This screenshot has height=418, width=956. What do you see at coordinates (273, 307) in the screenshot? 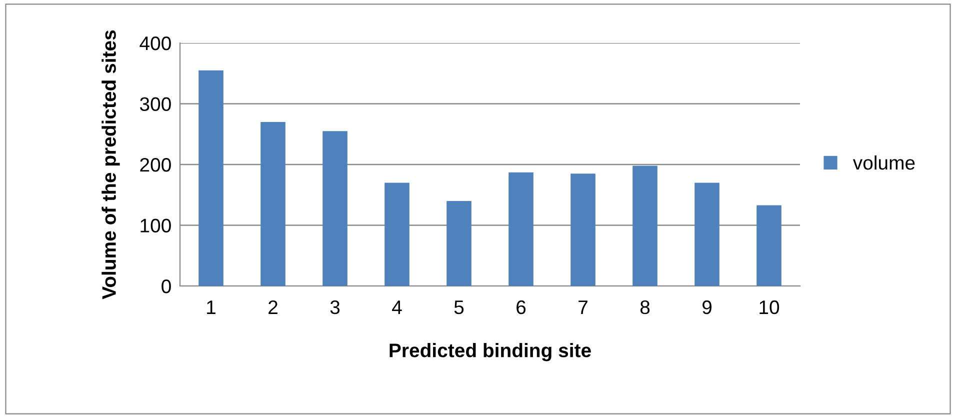
I see `x-tick-label: 2` at bounding box center [273, 307].